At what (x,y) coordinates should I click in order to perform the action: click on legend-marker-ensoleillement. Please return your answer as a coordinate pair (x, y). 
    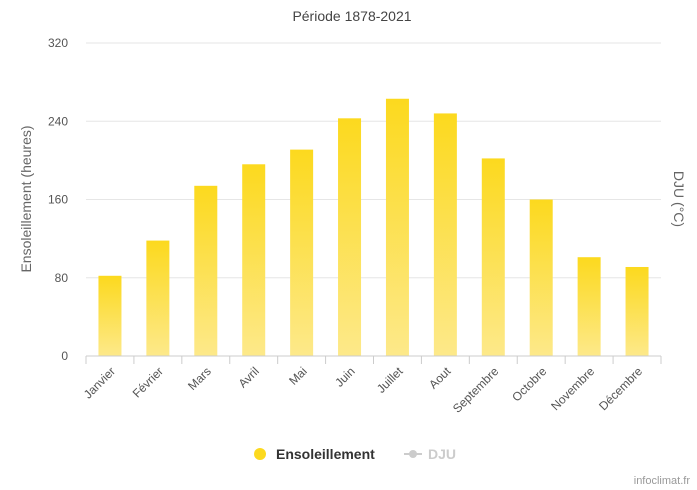
    Looking at the image, I should click on (260, 454).